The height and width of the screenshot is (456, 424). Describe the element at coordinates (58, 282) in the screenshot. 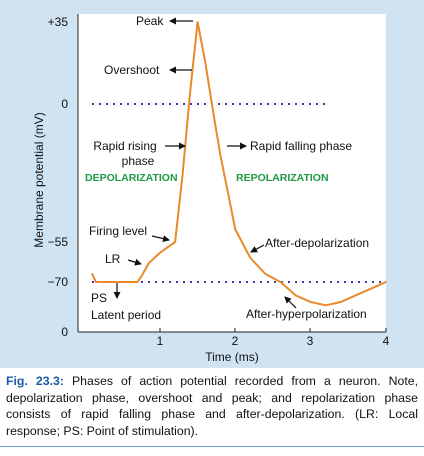

I see `y-tick-label: −70` at that location.